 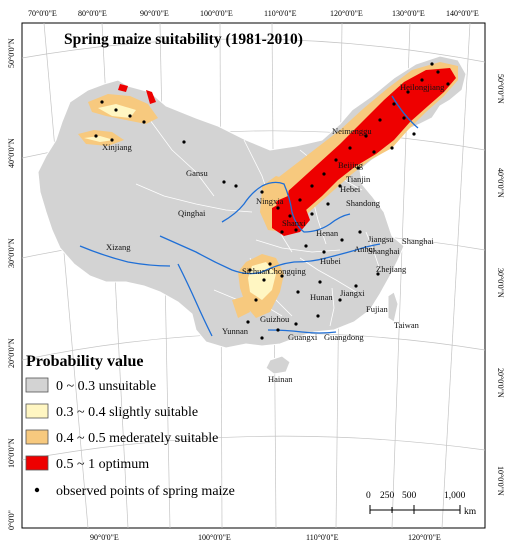 I want to click on label-hubei: Hubei, so click(x=330, y=261).